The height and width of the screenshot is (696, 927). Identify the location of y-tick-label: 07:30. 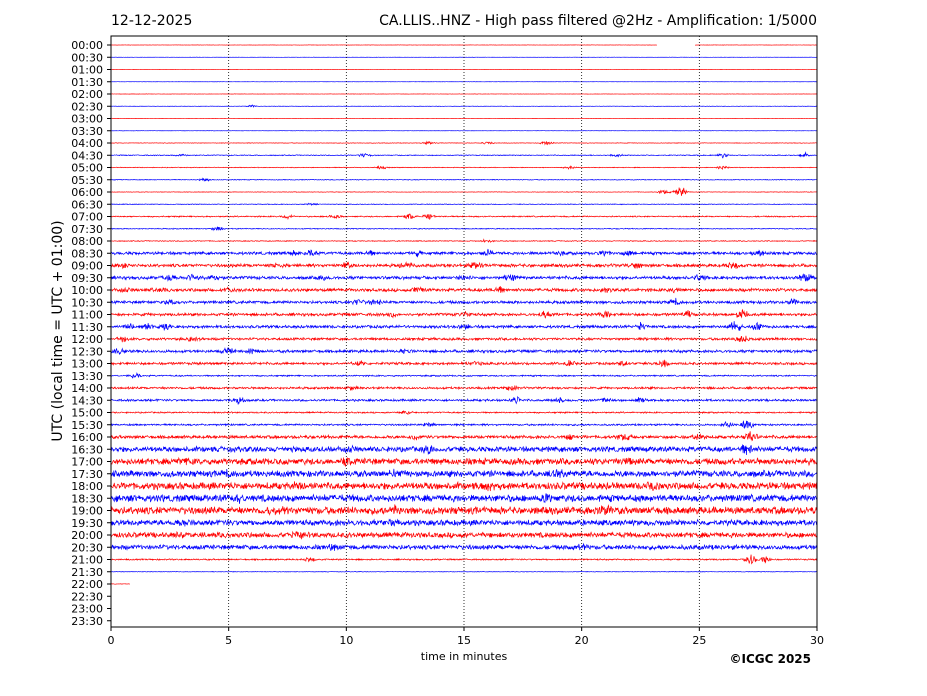
(87, 229).